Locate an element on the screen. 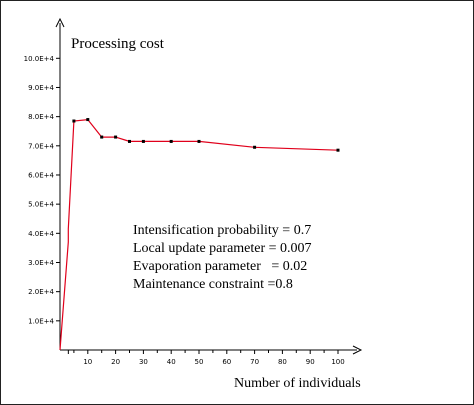  x-tick-label: 10 is located at coordinates (87, 362).